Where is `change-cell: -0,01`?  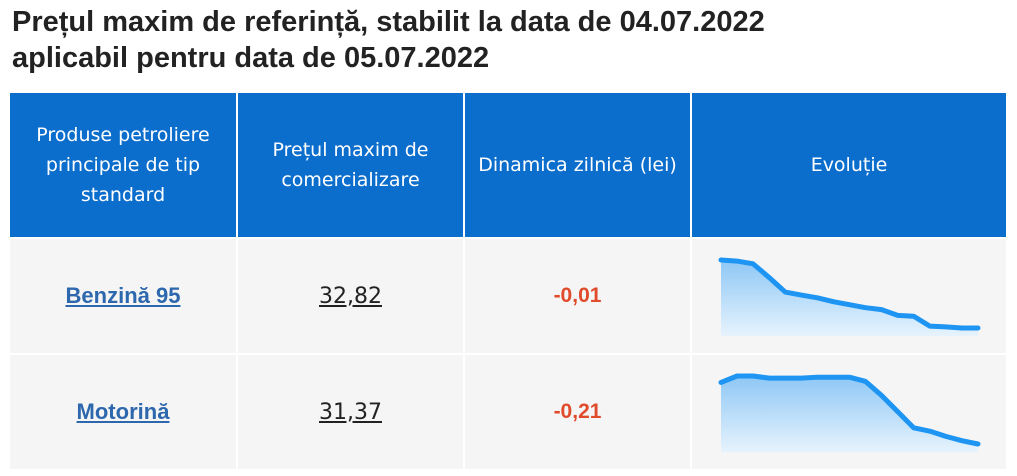 change-cell: -0,01 is located at coordinates (578, 295).